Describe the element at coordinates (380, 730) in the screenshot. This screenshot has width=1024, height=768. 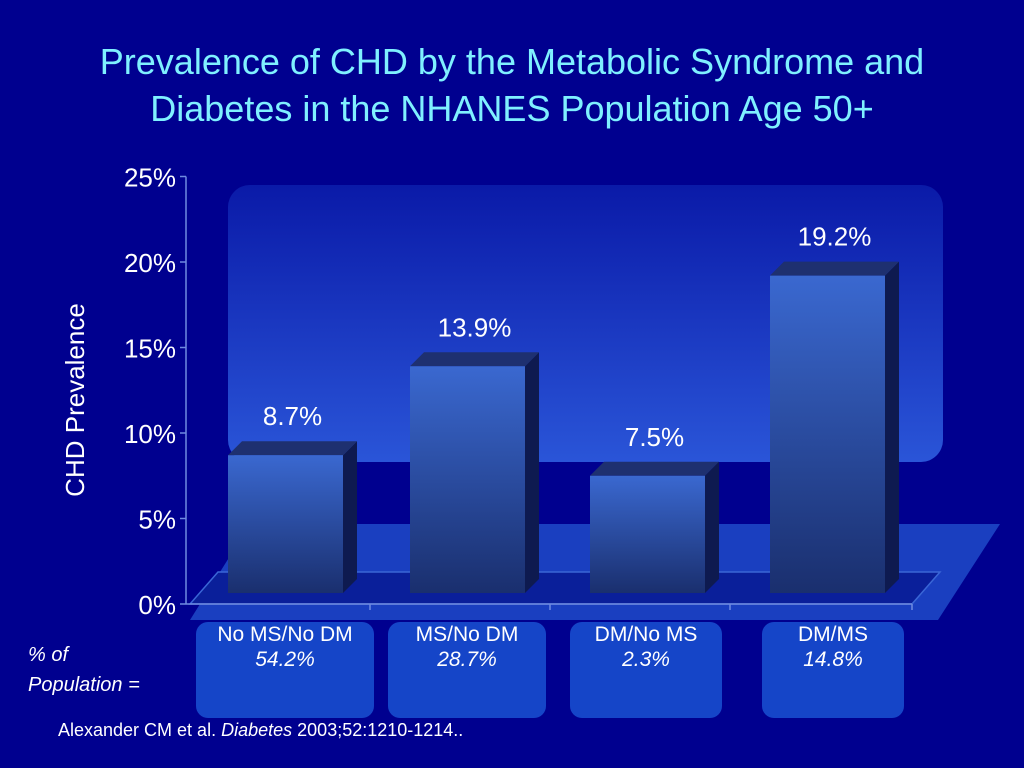
I see `source-reference: 2003;52:1210-1214..` at that location.